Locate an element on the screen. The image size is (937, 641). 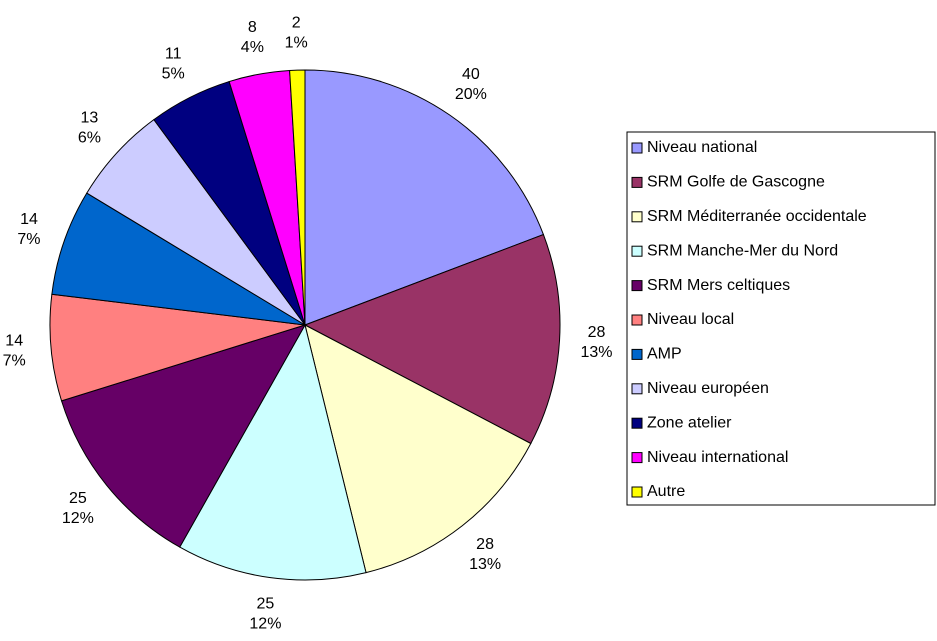
legend-label: SRM Méditerranée occidentale is located at coordinates (757, 216).